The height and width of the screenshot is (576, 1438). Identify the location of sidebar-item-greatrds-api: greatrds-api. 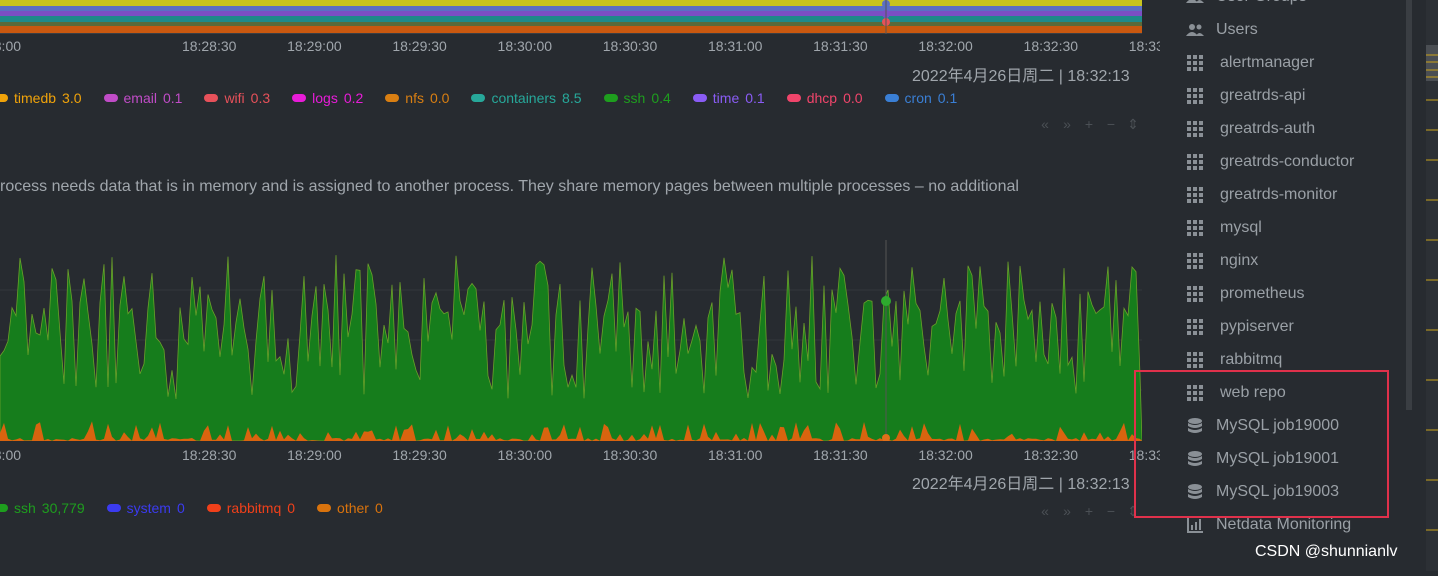
(1245, 96).